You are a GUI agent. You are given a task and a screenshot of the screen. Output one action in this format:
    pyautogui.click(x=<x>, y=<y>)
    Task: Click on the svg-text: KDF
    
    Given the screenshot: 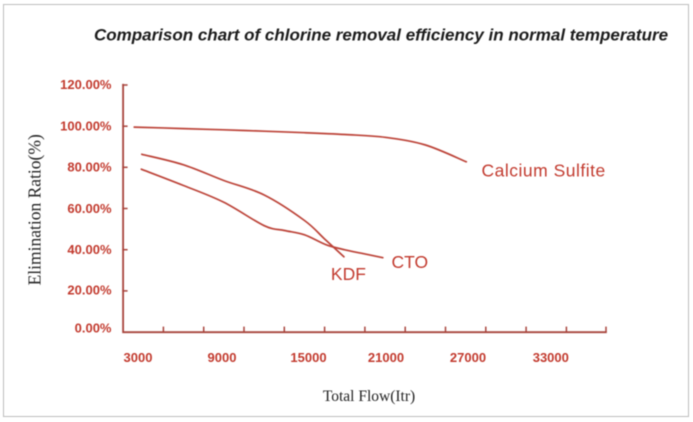 What is the action you would take?
    pyautogui.click(x=348, y=274)
    